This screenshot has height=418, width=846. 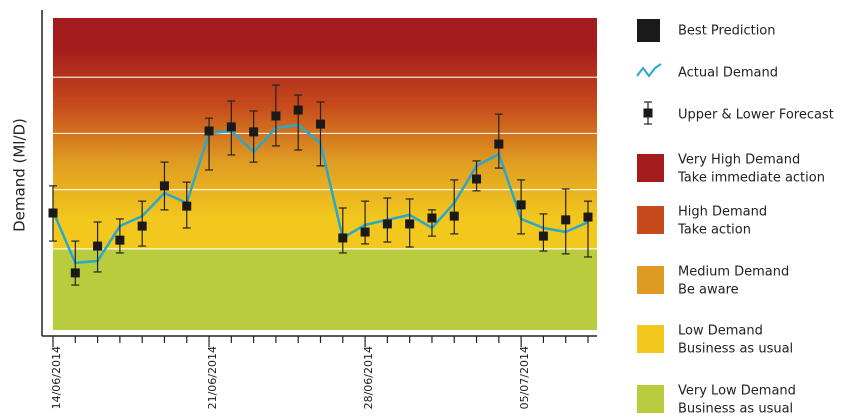 I want to click on x-tick-label: 21/06/2014, so click(x=212, y=377).